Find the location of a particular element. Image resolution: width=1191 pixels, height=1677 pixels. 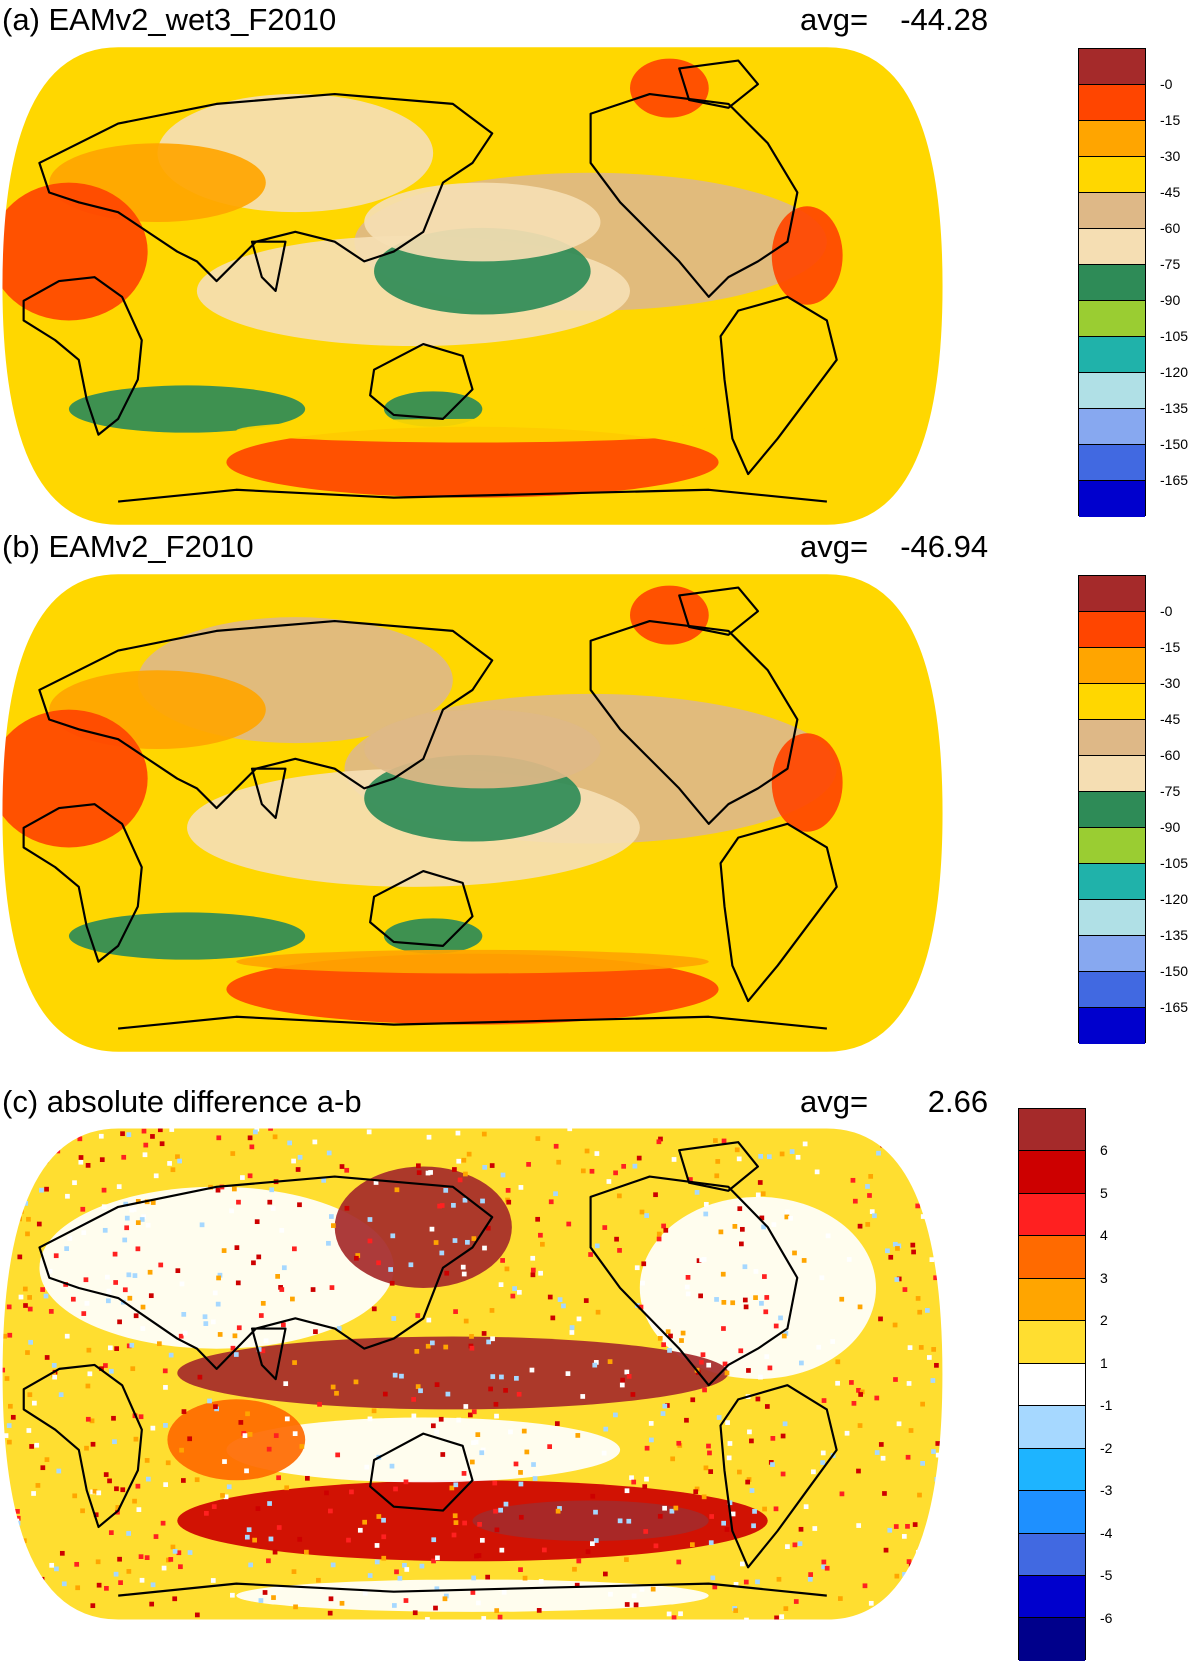

eurasia-outline is located at coordinates (266, 1272).